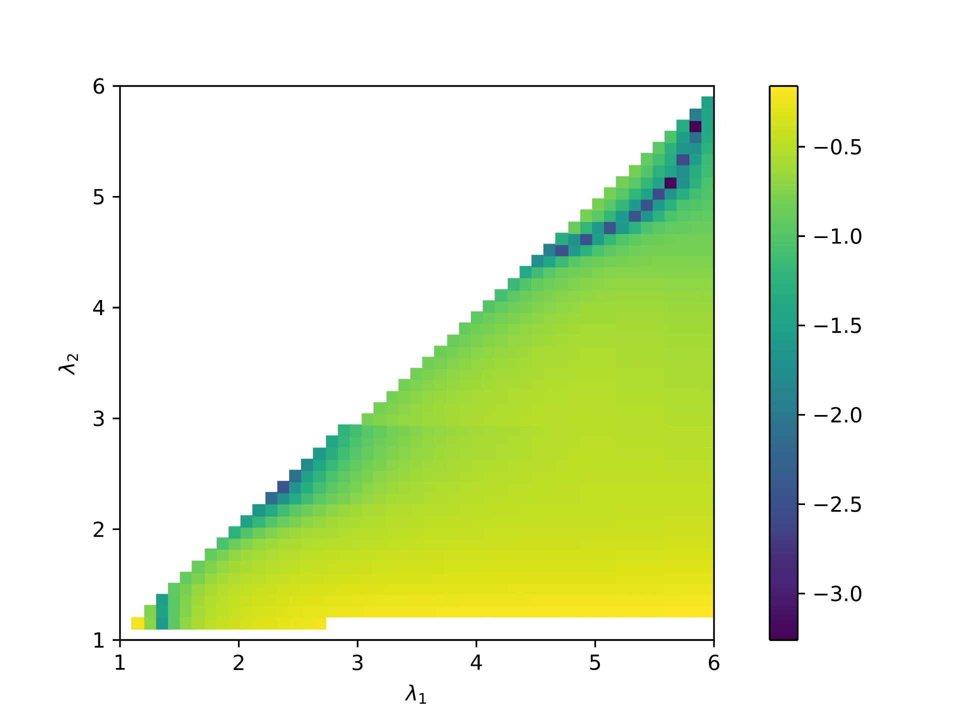  I want to click on y-tick-label: 4, so click(98, 308).